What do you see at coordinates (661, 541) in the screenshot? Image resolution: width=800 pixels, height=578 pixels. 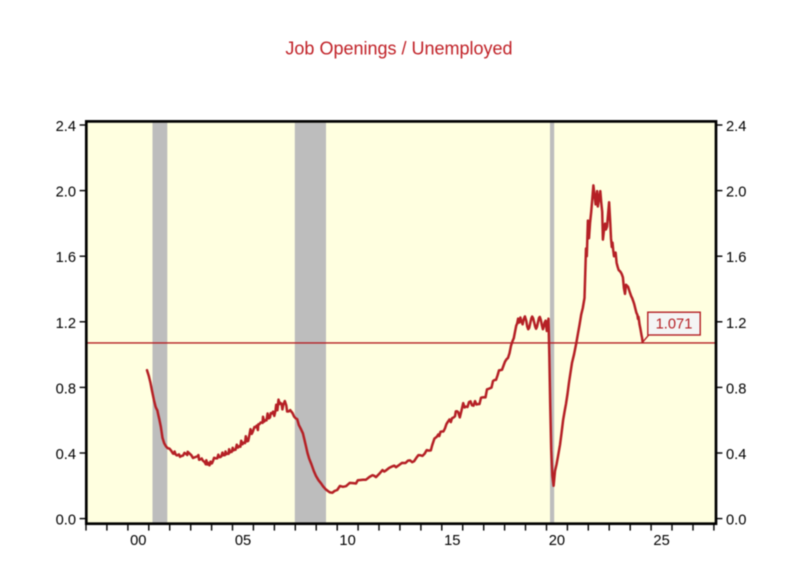 I see `svg-text: 25` at bounding box center [661, 541].